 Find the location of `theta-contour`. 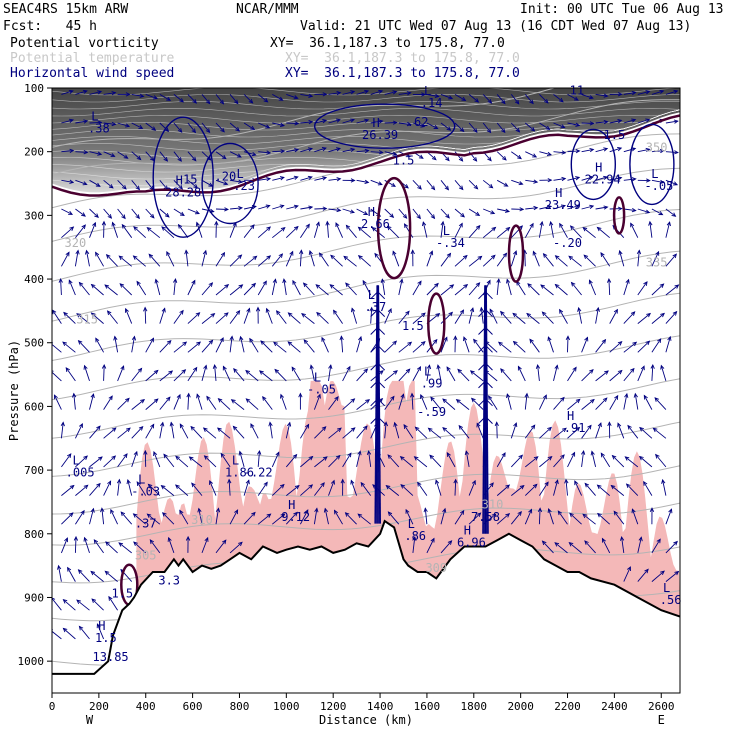

theta-contour is located at coordinates (366, 524).